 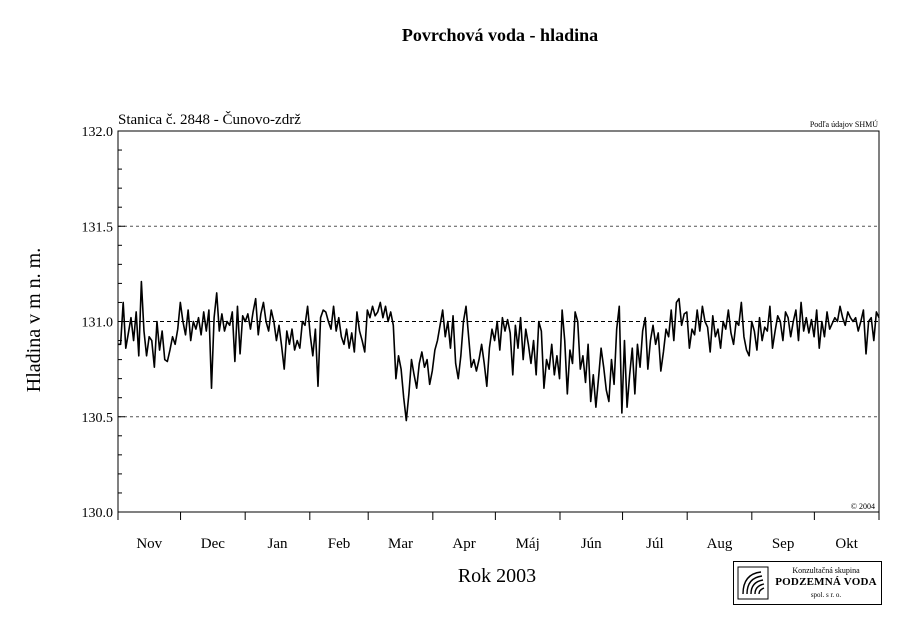 I want to click on x-tick-label: Feb, so click(x=339, y=544).